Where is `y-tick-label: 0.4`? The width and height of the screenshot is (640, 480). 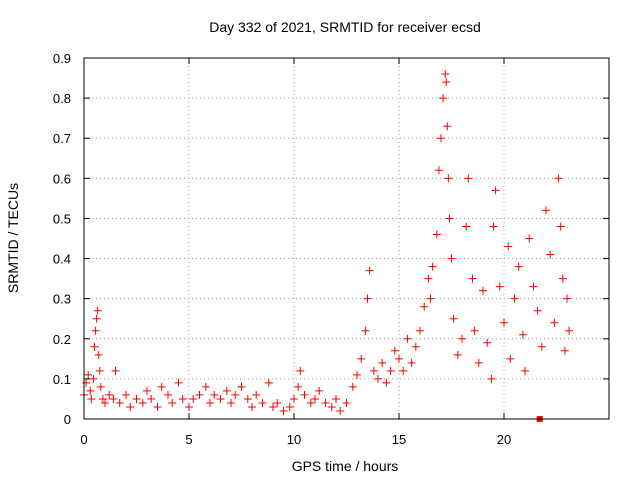 y-tick-label: 0.4 is located at coordinates (62, 259).